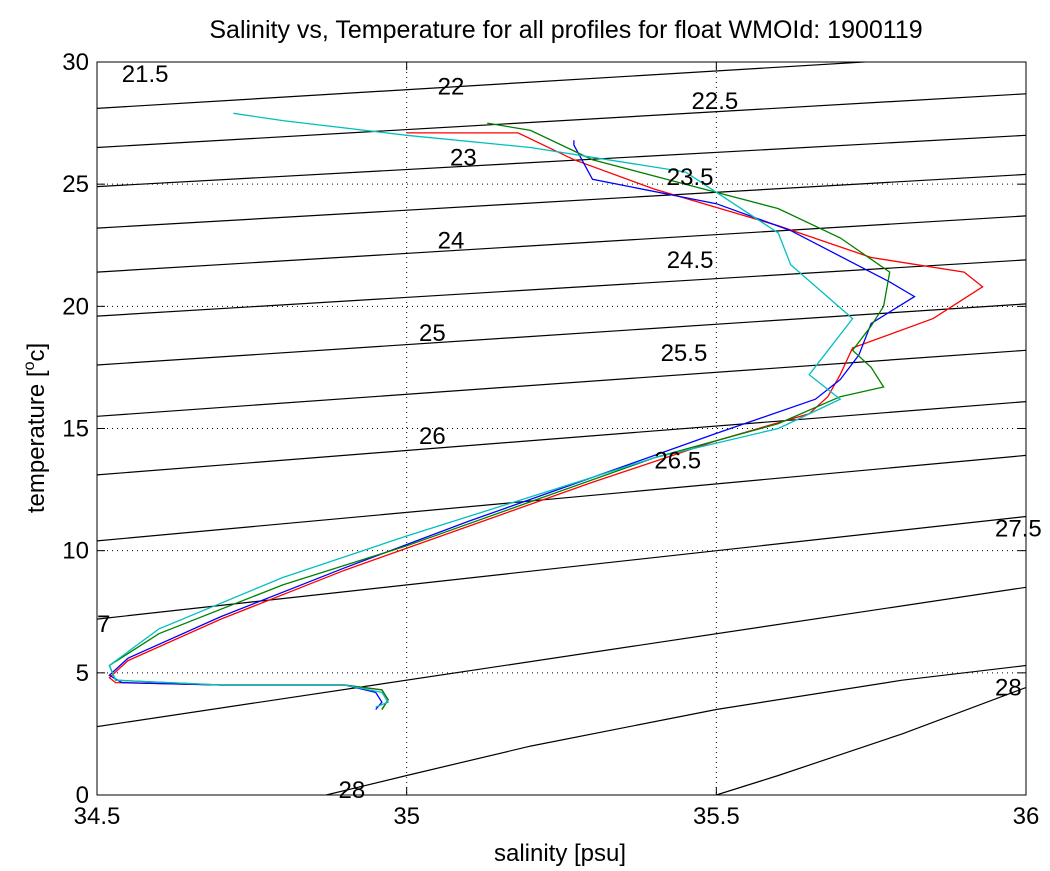 The height and width of the screenshot is (871, 1050). I want to click on y-axis-label: temperature [oc], so click(35, 428).